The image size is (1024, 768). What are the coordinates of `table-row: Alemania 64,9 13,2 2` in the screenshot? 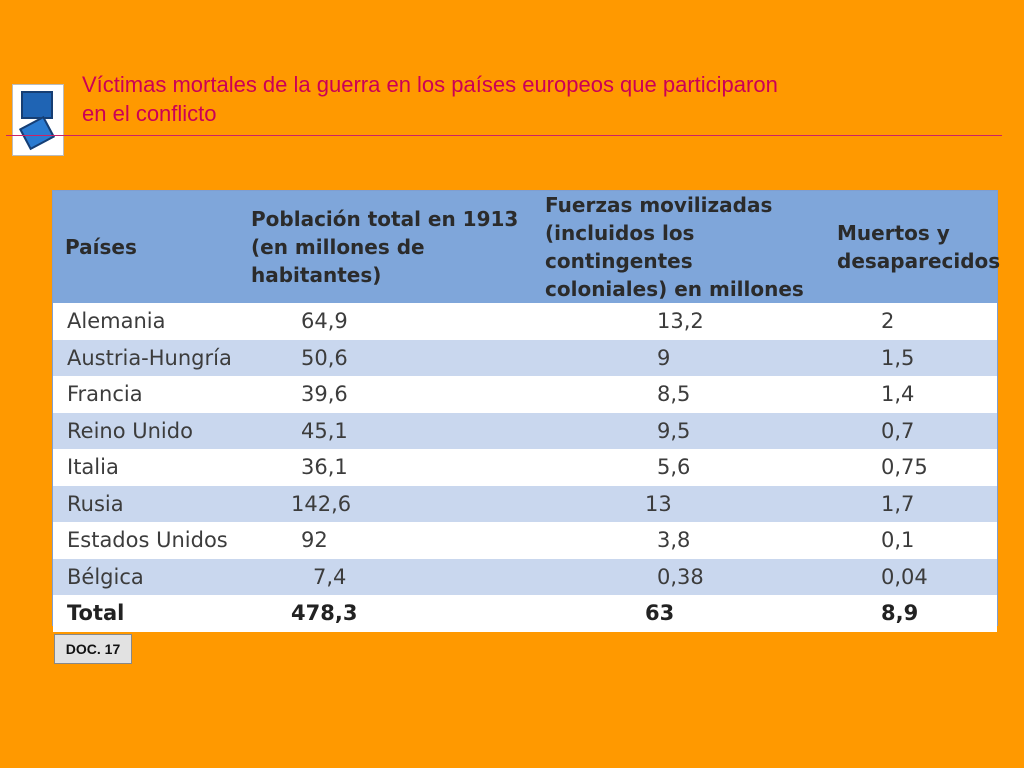 It's located at (525, 321).